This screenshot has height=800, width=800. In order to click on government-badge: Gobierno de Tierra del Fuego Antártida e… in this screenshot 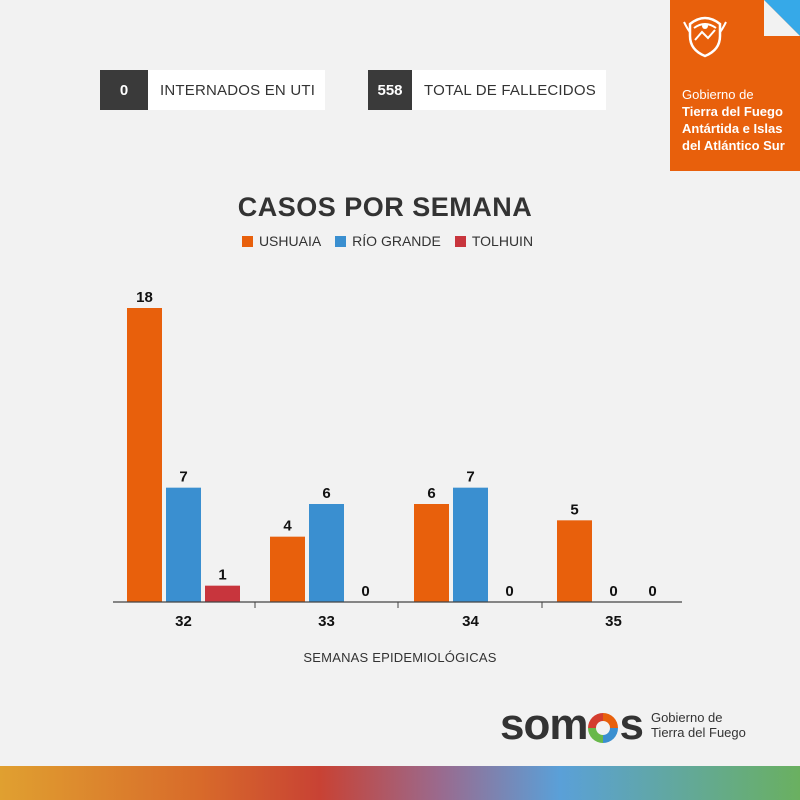, I will do `click(735, 85)`.